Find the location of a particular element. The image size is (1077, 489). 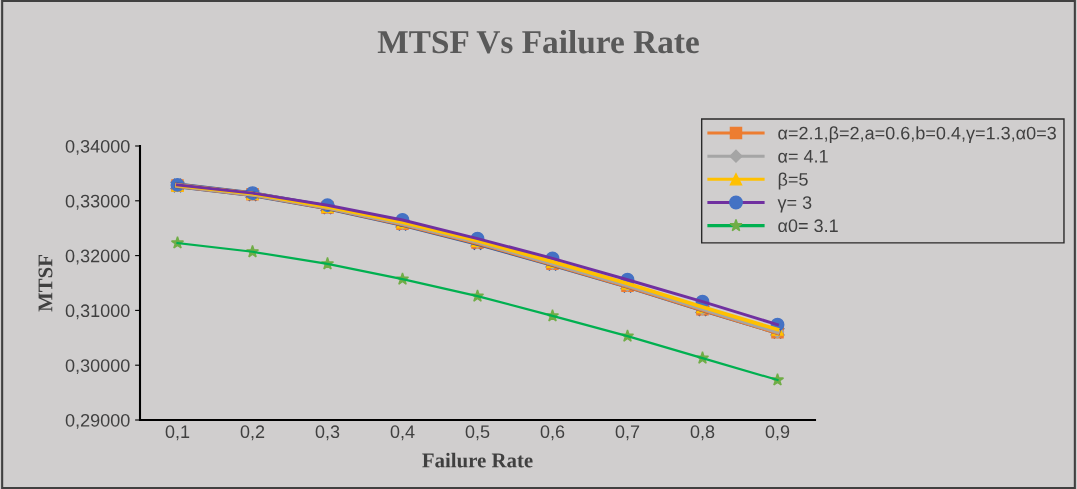

chart-title: MTSF Vs Failure Rate is located at coordinates (538, 41).